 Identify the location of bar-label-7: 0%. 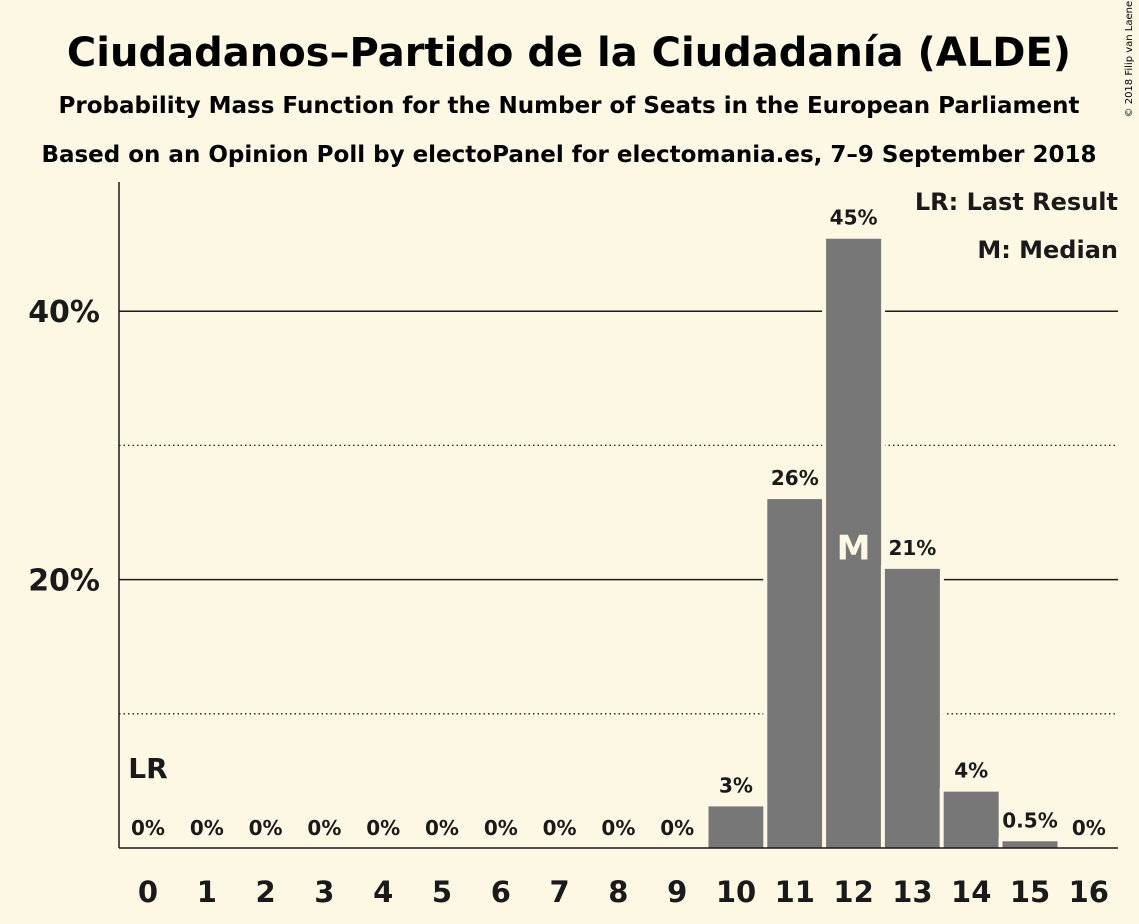
(560, 828).